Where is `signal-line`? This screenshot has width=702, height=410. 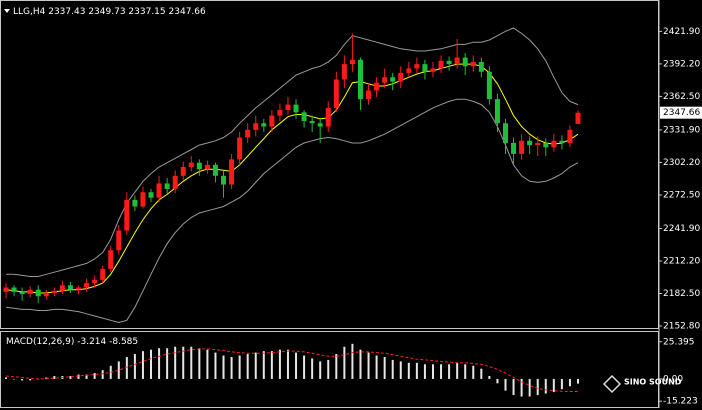
signal-line is located at coordinates (291, 370).